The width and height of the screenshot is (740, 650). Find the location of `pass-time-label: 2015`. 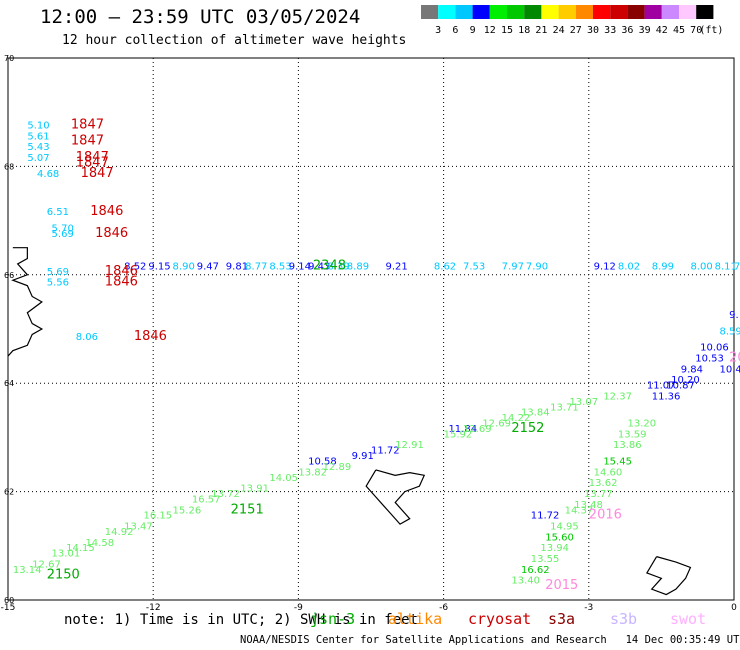

pass-time-label: 2015 is located at coordinates (561, 585).